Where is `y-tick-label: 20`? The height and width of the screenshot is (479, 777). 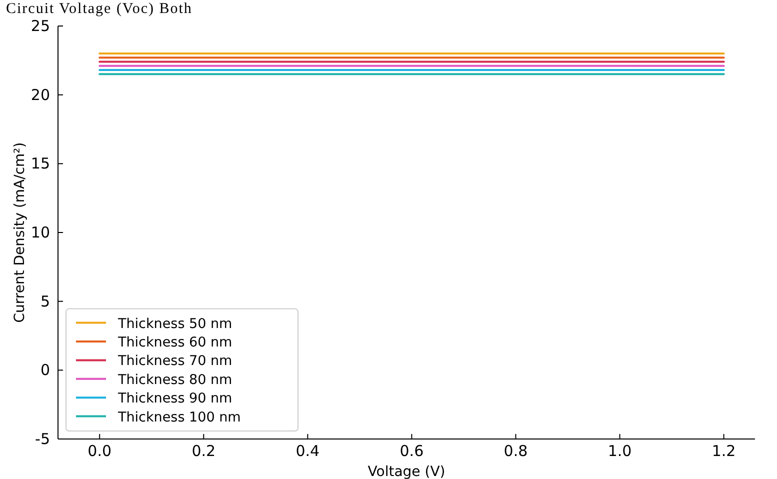 y-tick-label: 20 is located at coordinates (40, 95).